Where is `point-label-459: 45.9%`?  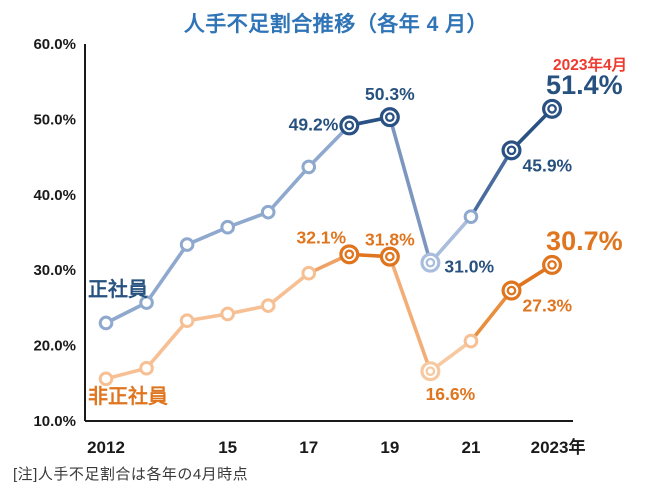
point-label-459: 45.9% is located at coordinates (548, 165).